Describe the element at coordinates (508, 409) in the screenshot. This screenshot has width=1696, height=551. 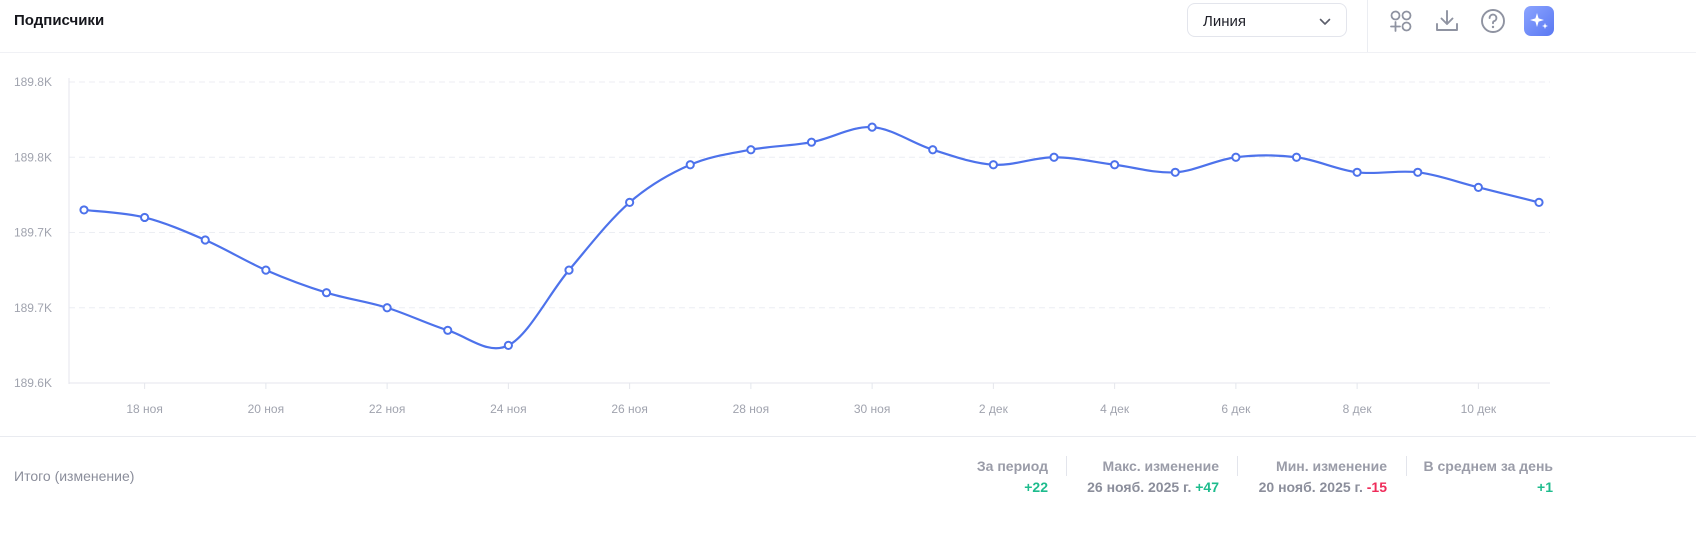
I see `x-tick-label: 24 ноя` at that location.